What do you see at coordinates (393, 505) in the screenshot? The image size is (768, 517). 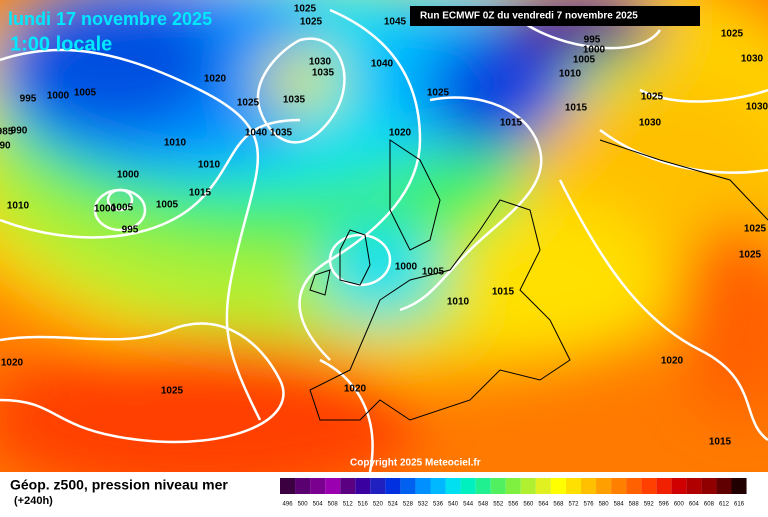 I see `scale-label: 524` at bounding box center [393, 505].